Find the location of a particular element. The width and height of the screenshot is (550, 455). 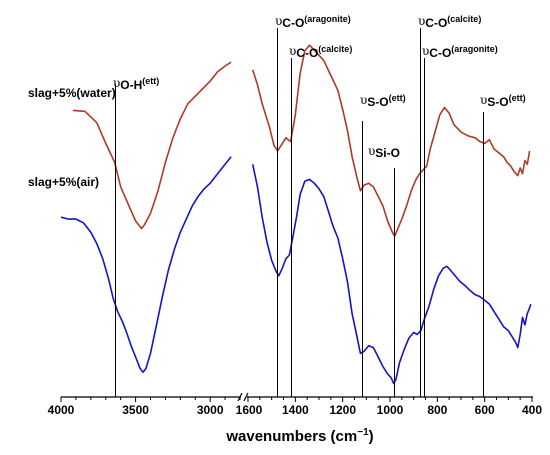

x-tick-label-1600: 1600 is located at coordinates (249, 410).